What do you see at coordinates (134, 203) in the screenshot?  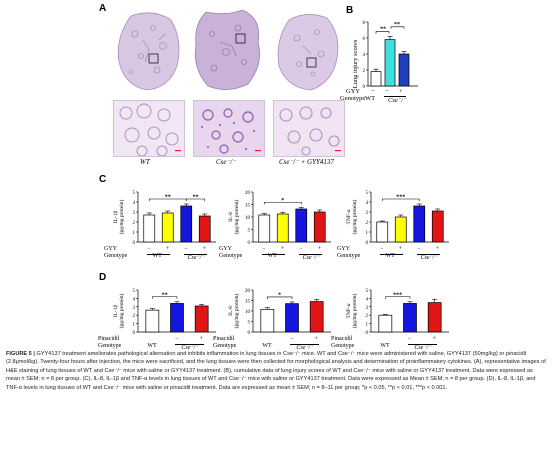 I see `y-tick-label: 4` at bounding box center [134, 203].